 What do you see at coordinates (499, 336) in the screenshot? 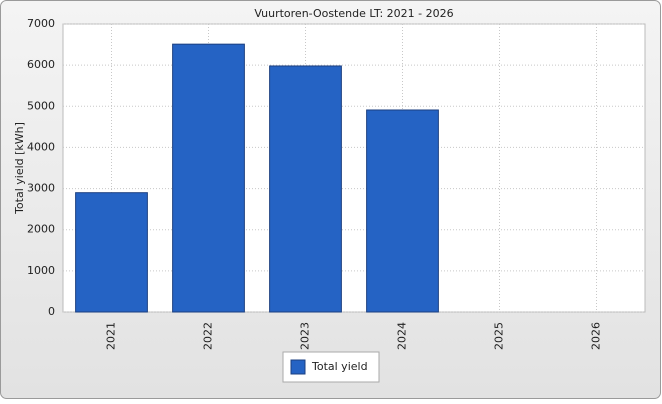
I see `x-tick-label: 2025` at bounding box center [499, 336].